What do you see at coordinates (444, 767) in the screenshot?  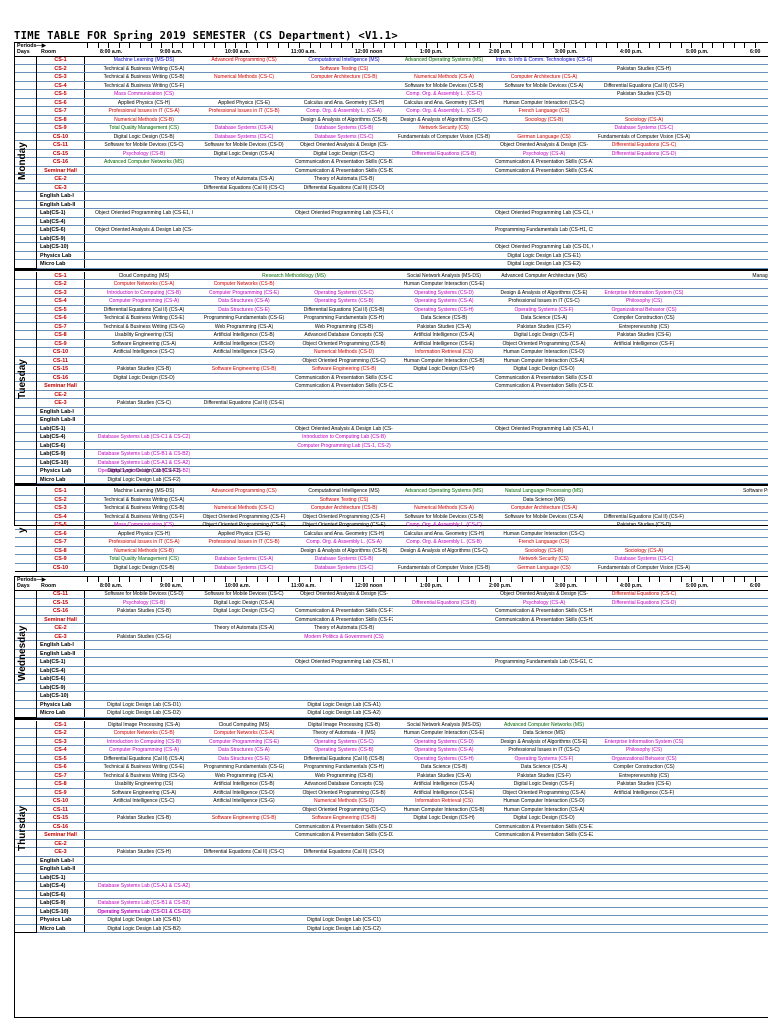 I see `class-slot: Data Science (CS-B)` at bounding box center [444, 767].